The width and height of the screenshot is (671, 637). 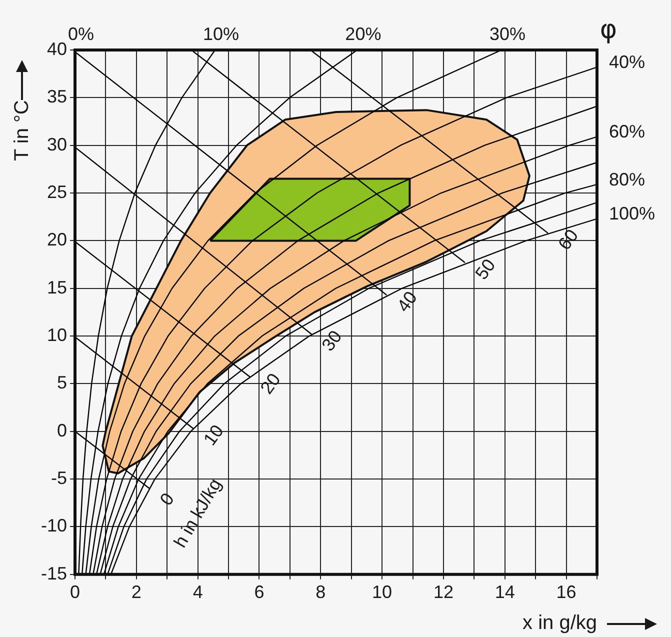 I want to click on y-axis-title: T in °C, so click(x=22, y=130).